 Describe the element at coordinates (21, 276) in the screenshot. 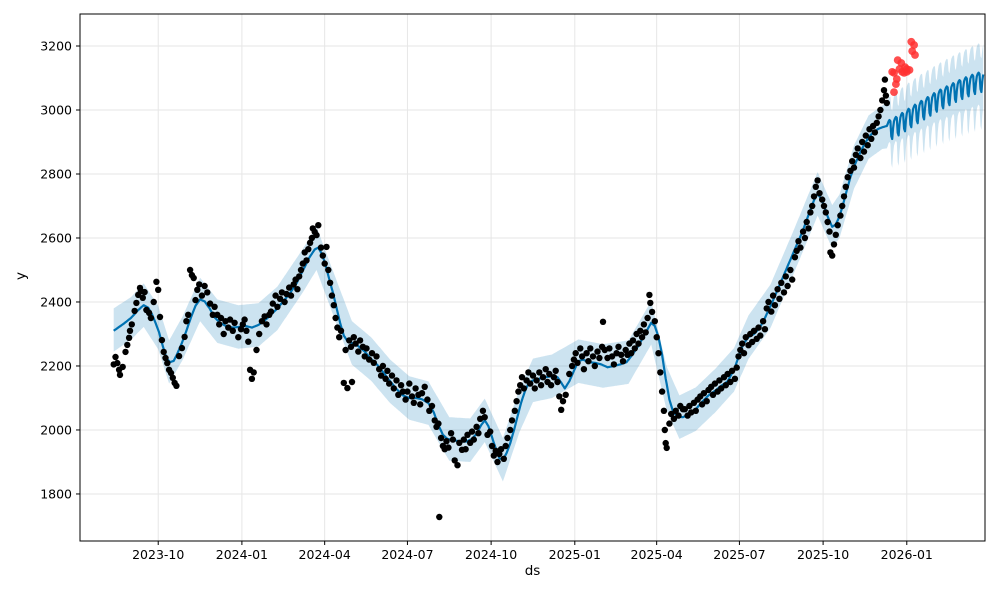

I see `y-axis-label: y` at that location.